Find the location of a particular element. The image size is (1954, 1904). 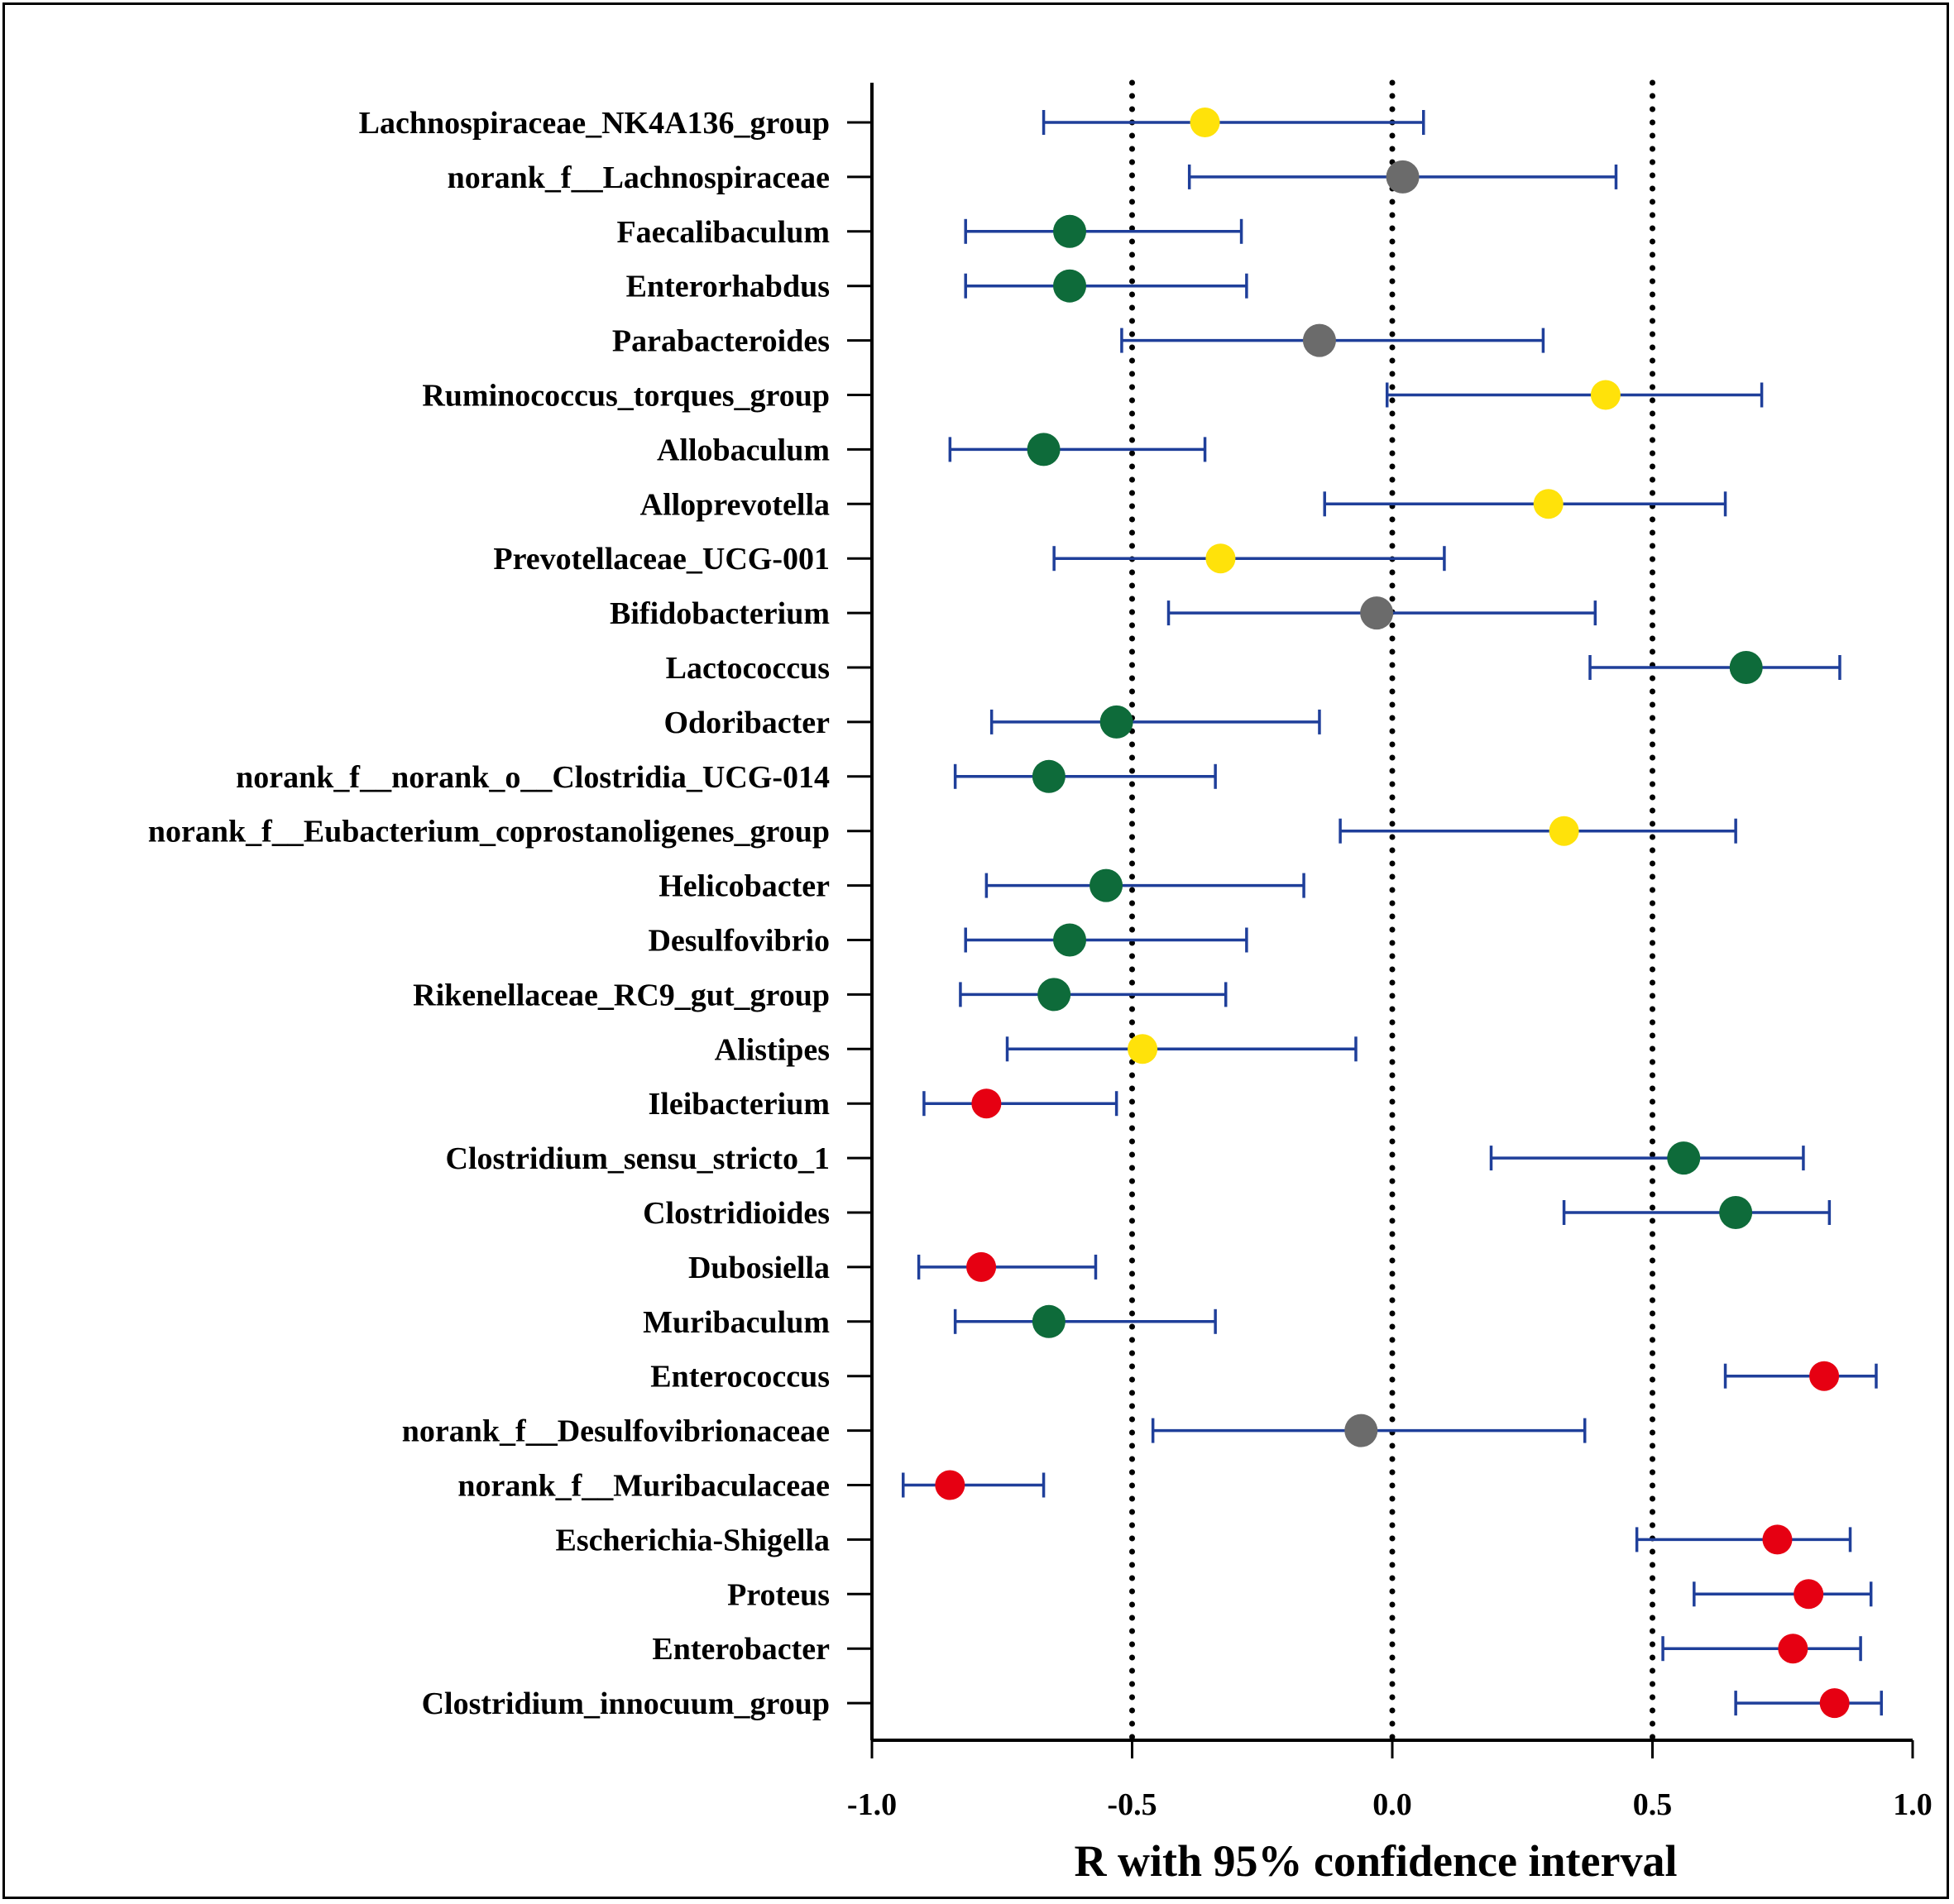

forest-row: Enterobacter is located at coordinates (1257, 1649).